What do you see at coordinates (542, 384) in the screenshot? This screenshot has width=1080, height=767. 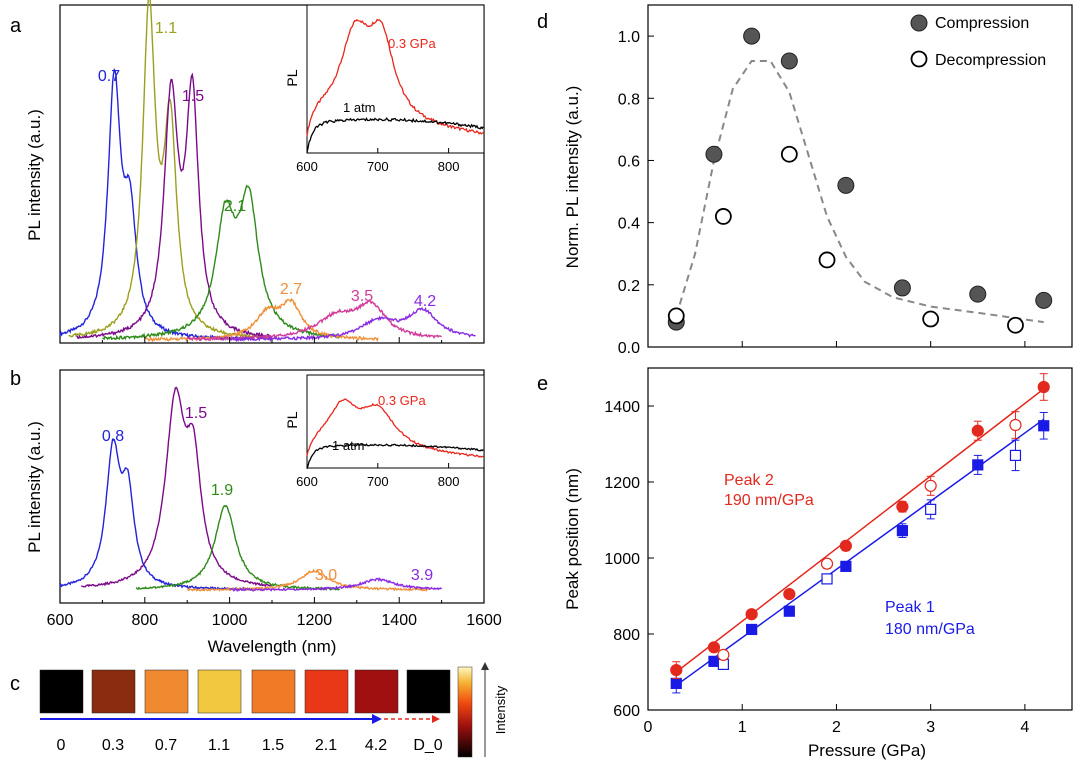 I see `panel-label-e: e` at bounding box center [542, 384].